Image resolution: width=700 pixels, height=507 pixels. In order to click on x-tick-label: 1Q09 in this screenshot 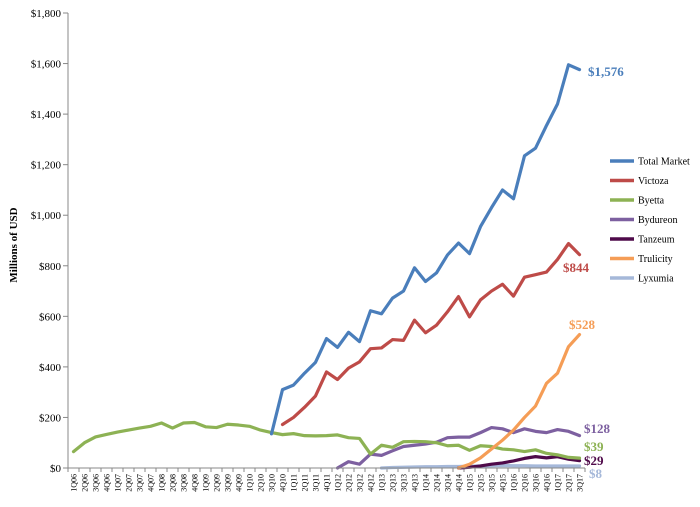, I will do `click(206, 483)`.